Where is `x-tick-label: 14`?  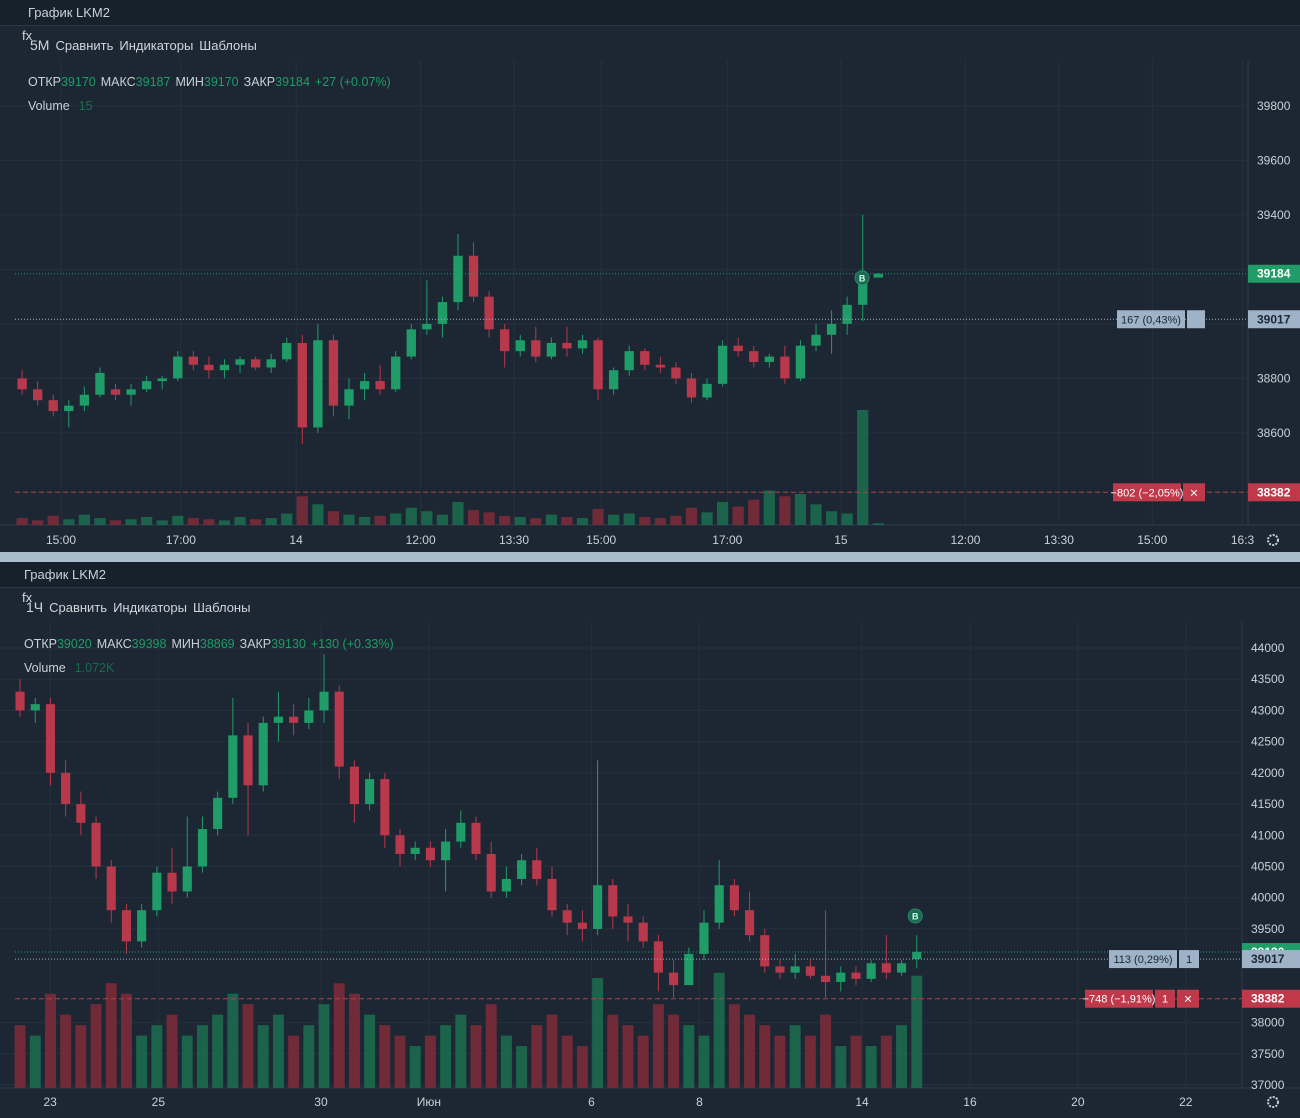 x-tick-label: 14 is located at coordinates (296, 540).